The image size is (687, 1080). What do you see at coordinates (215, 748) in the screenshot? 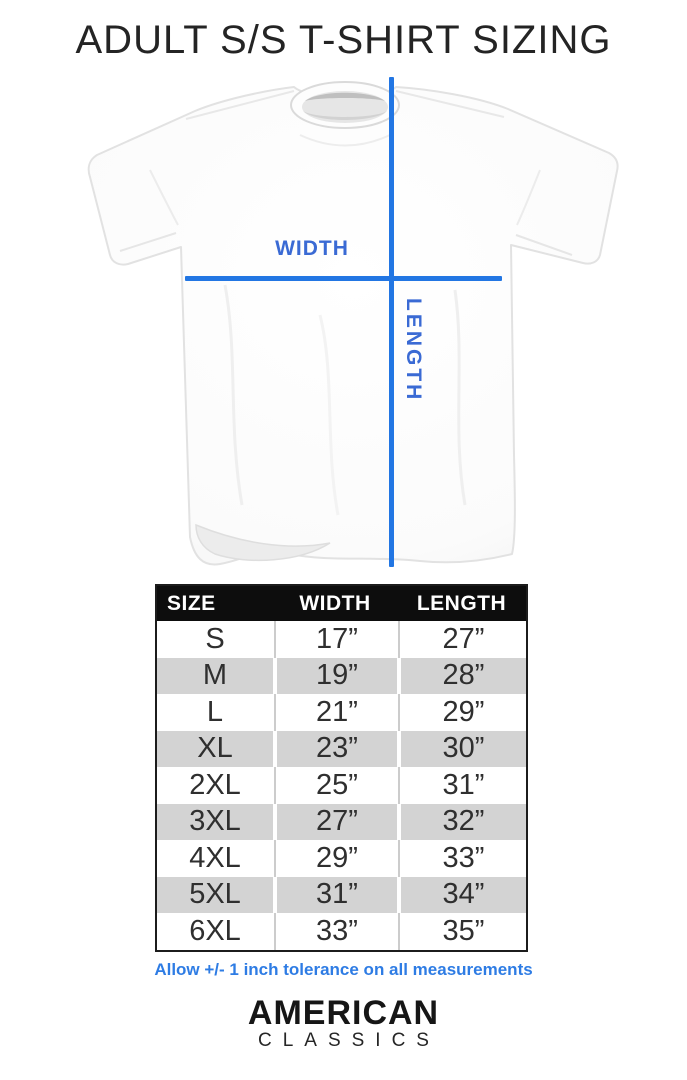
I see `cell-size: XL` at bounding box center [215, 748].